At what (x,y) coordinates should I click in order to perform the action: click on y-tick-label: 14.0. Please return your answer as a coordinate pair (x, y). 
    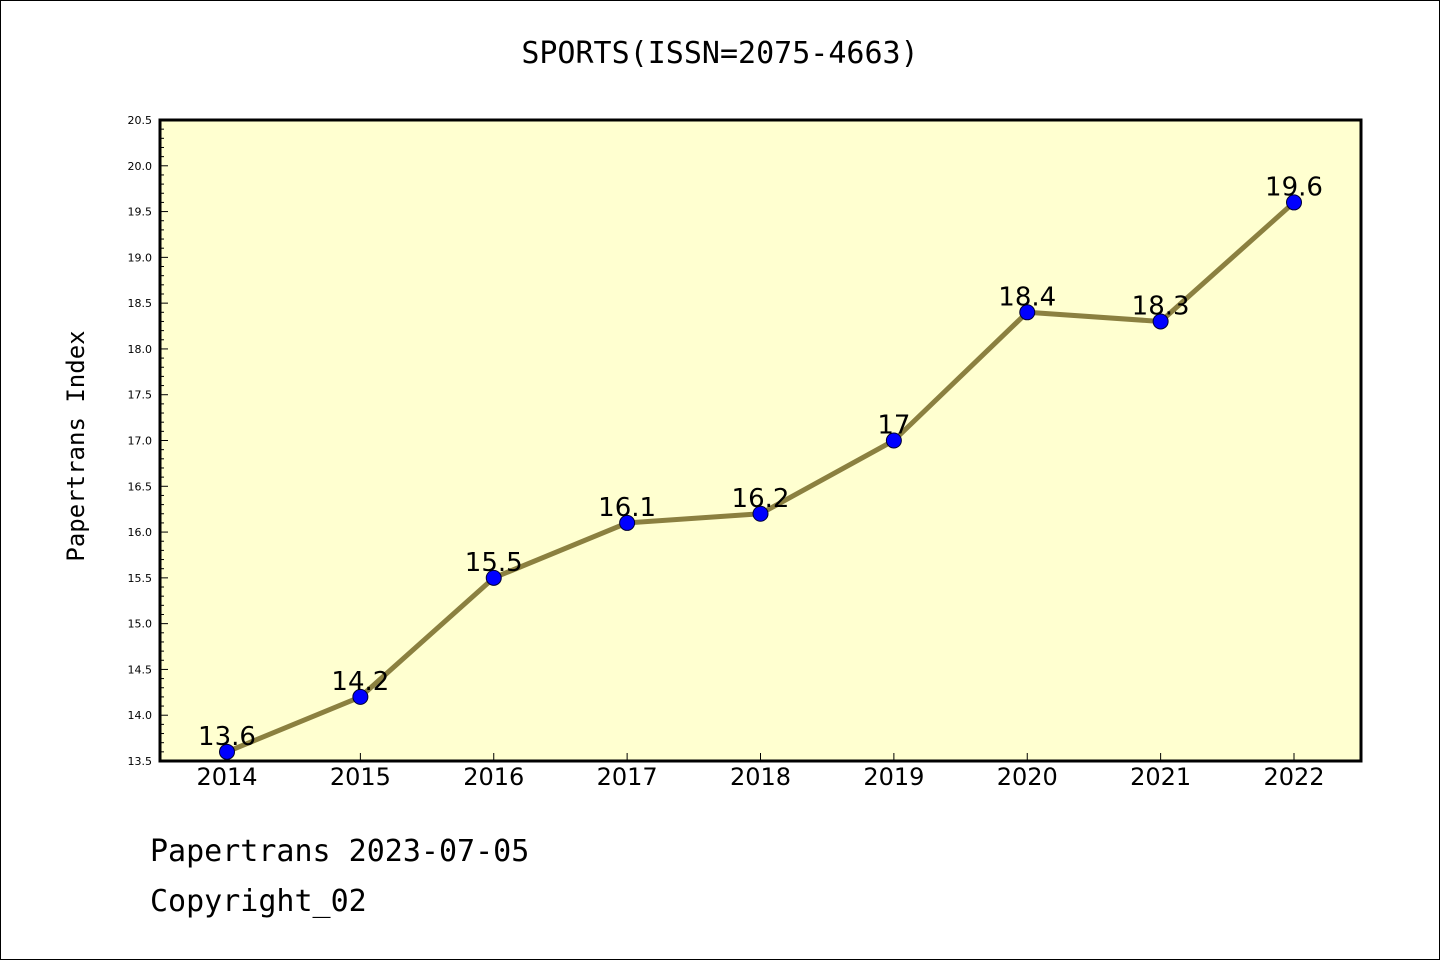
    Looking at the image, I should click on (140, 715).